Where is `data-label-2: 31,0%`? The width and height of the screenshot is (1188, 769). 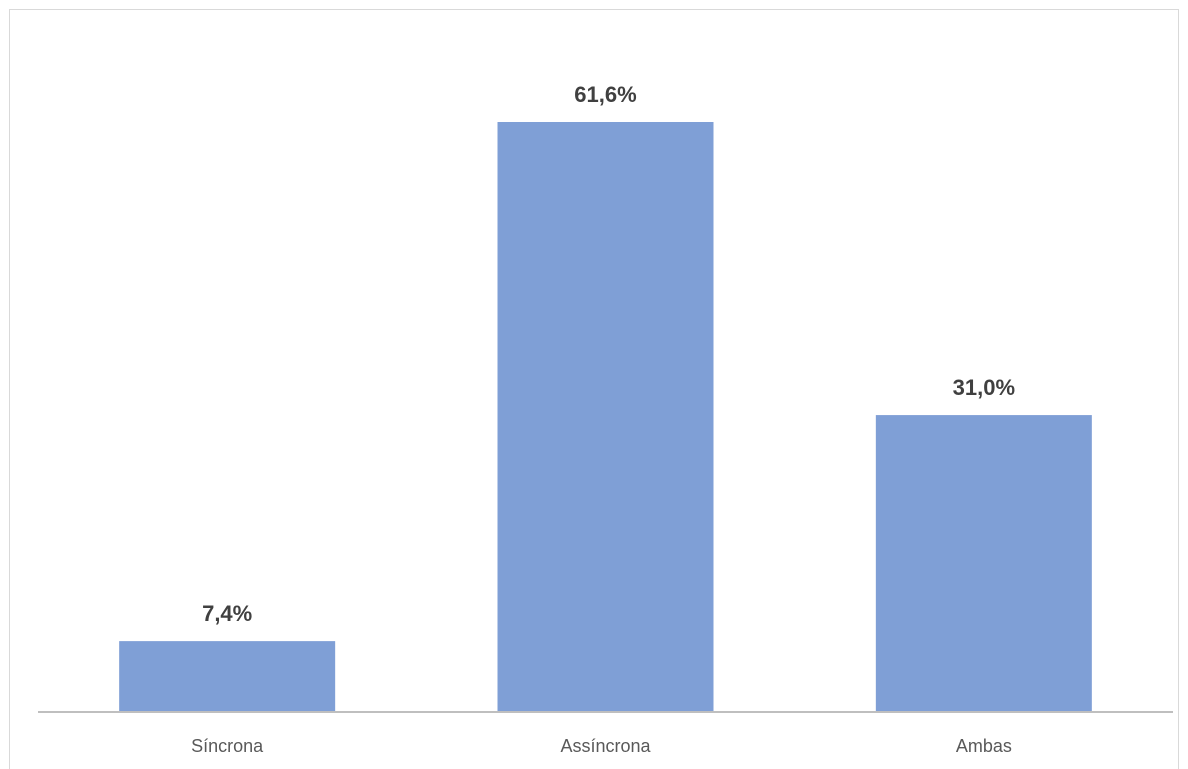 data-label-2: 31,0% is located at coordinates (984, 387).